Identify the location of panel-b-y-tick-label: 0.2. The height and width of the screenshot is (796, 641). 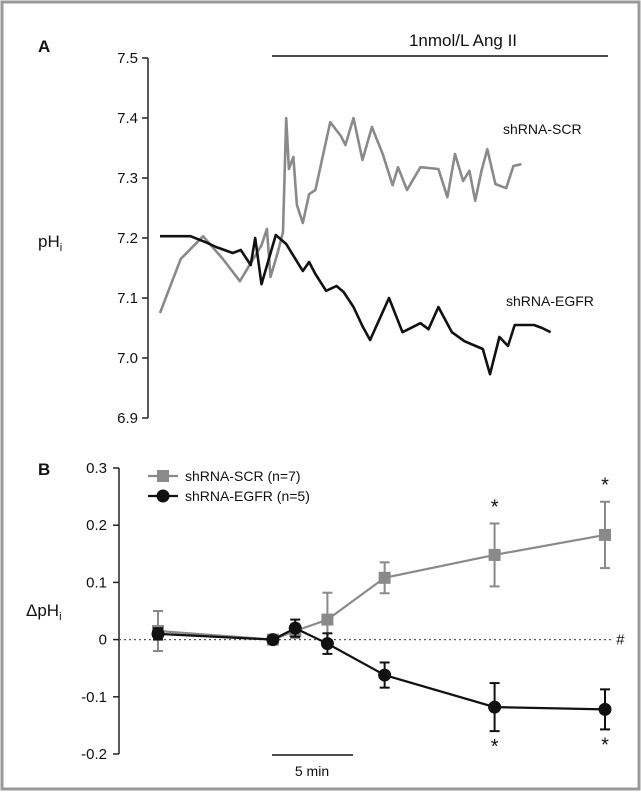
(96, 525).